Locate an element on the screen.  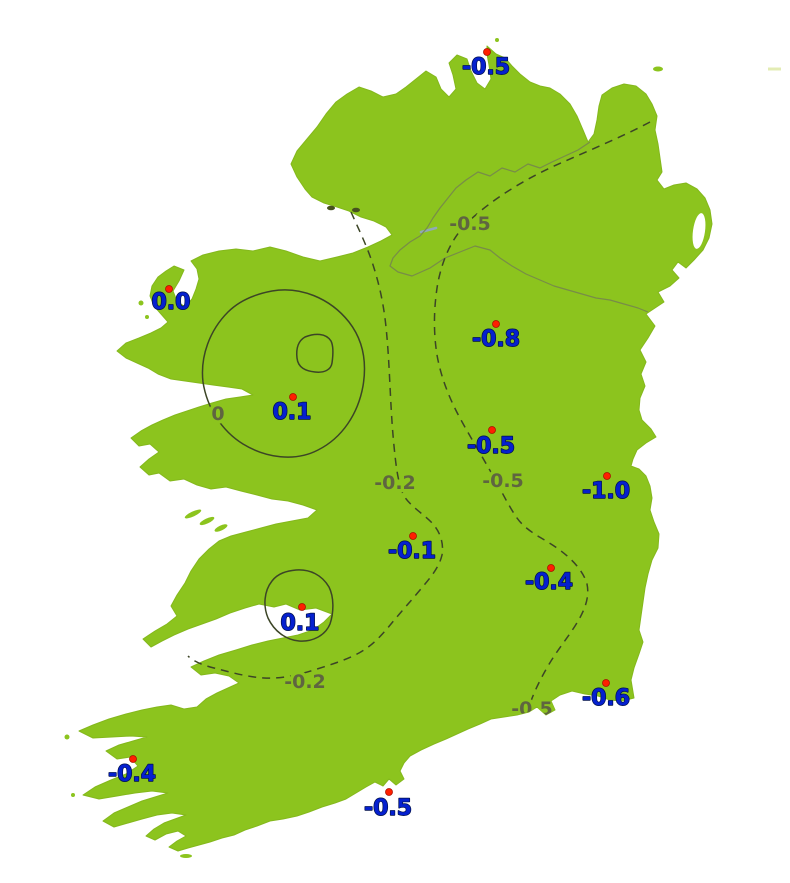
station-east-coast: -1.0 is located at coordinates (606, 488).